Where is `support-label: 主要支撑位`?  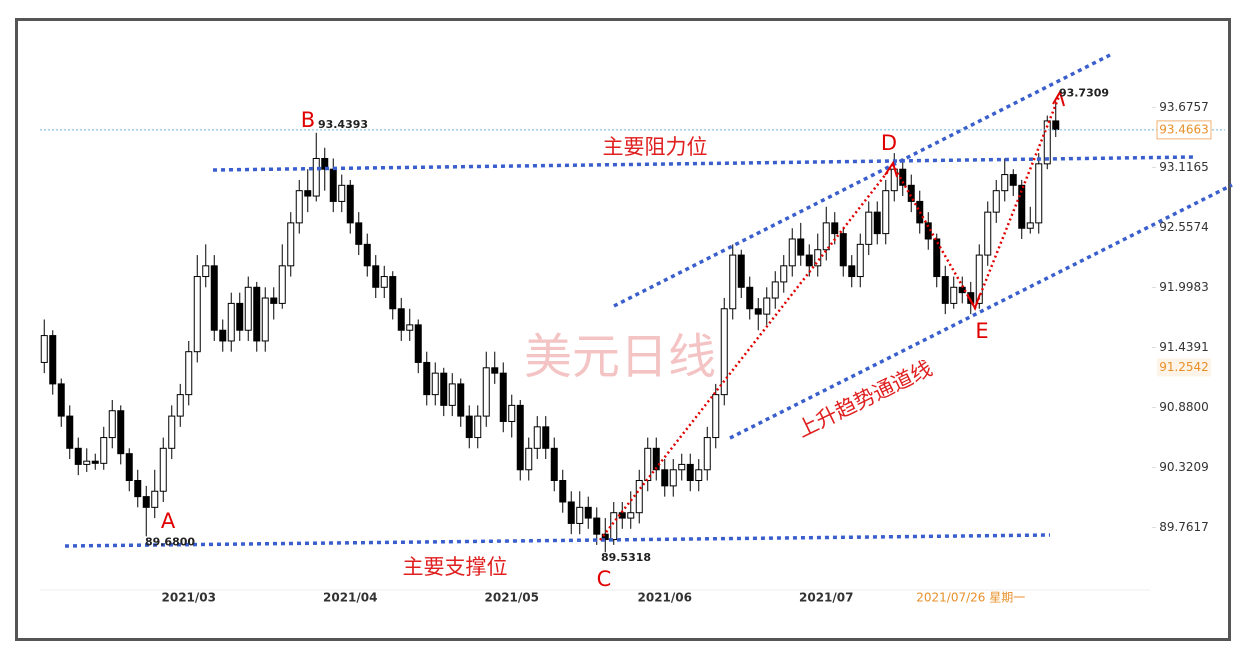
support-label: 主要支撑位 is located at coordinates (455, 567).